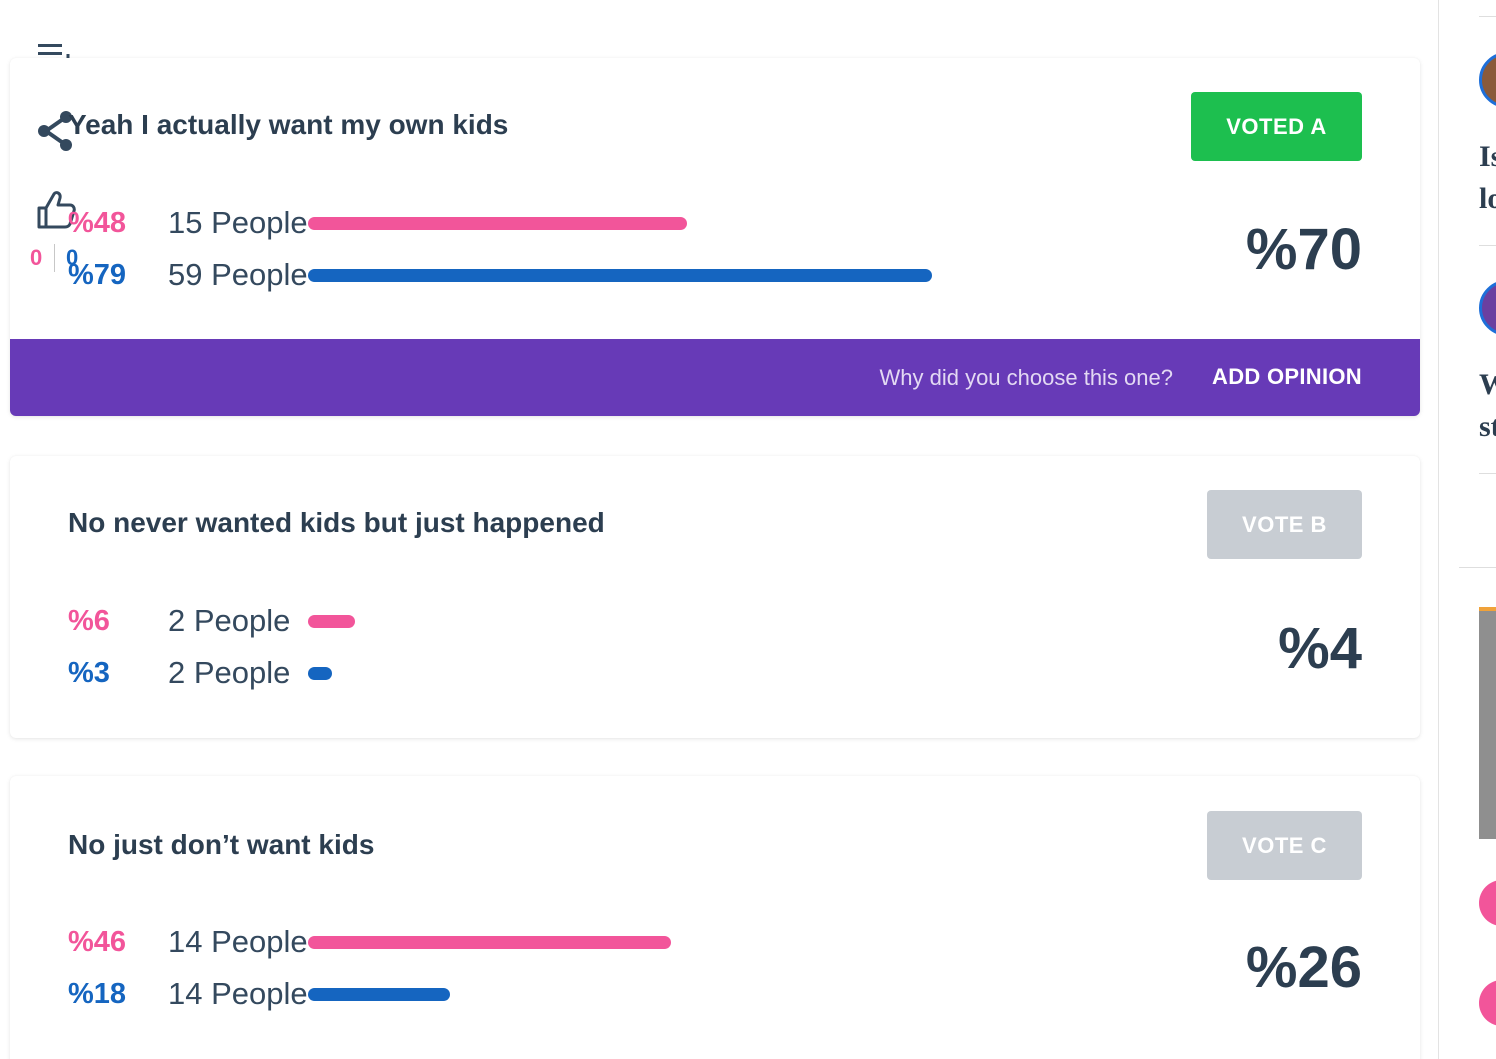  I want to click on share-icon, so click(56, 131).